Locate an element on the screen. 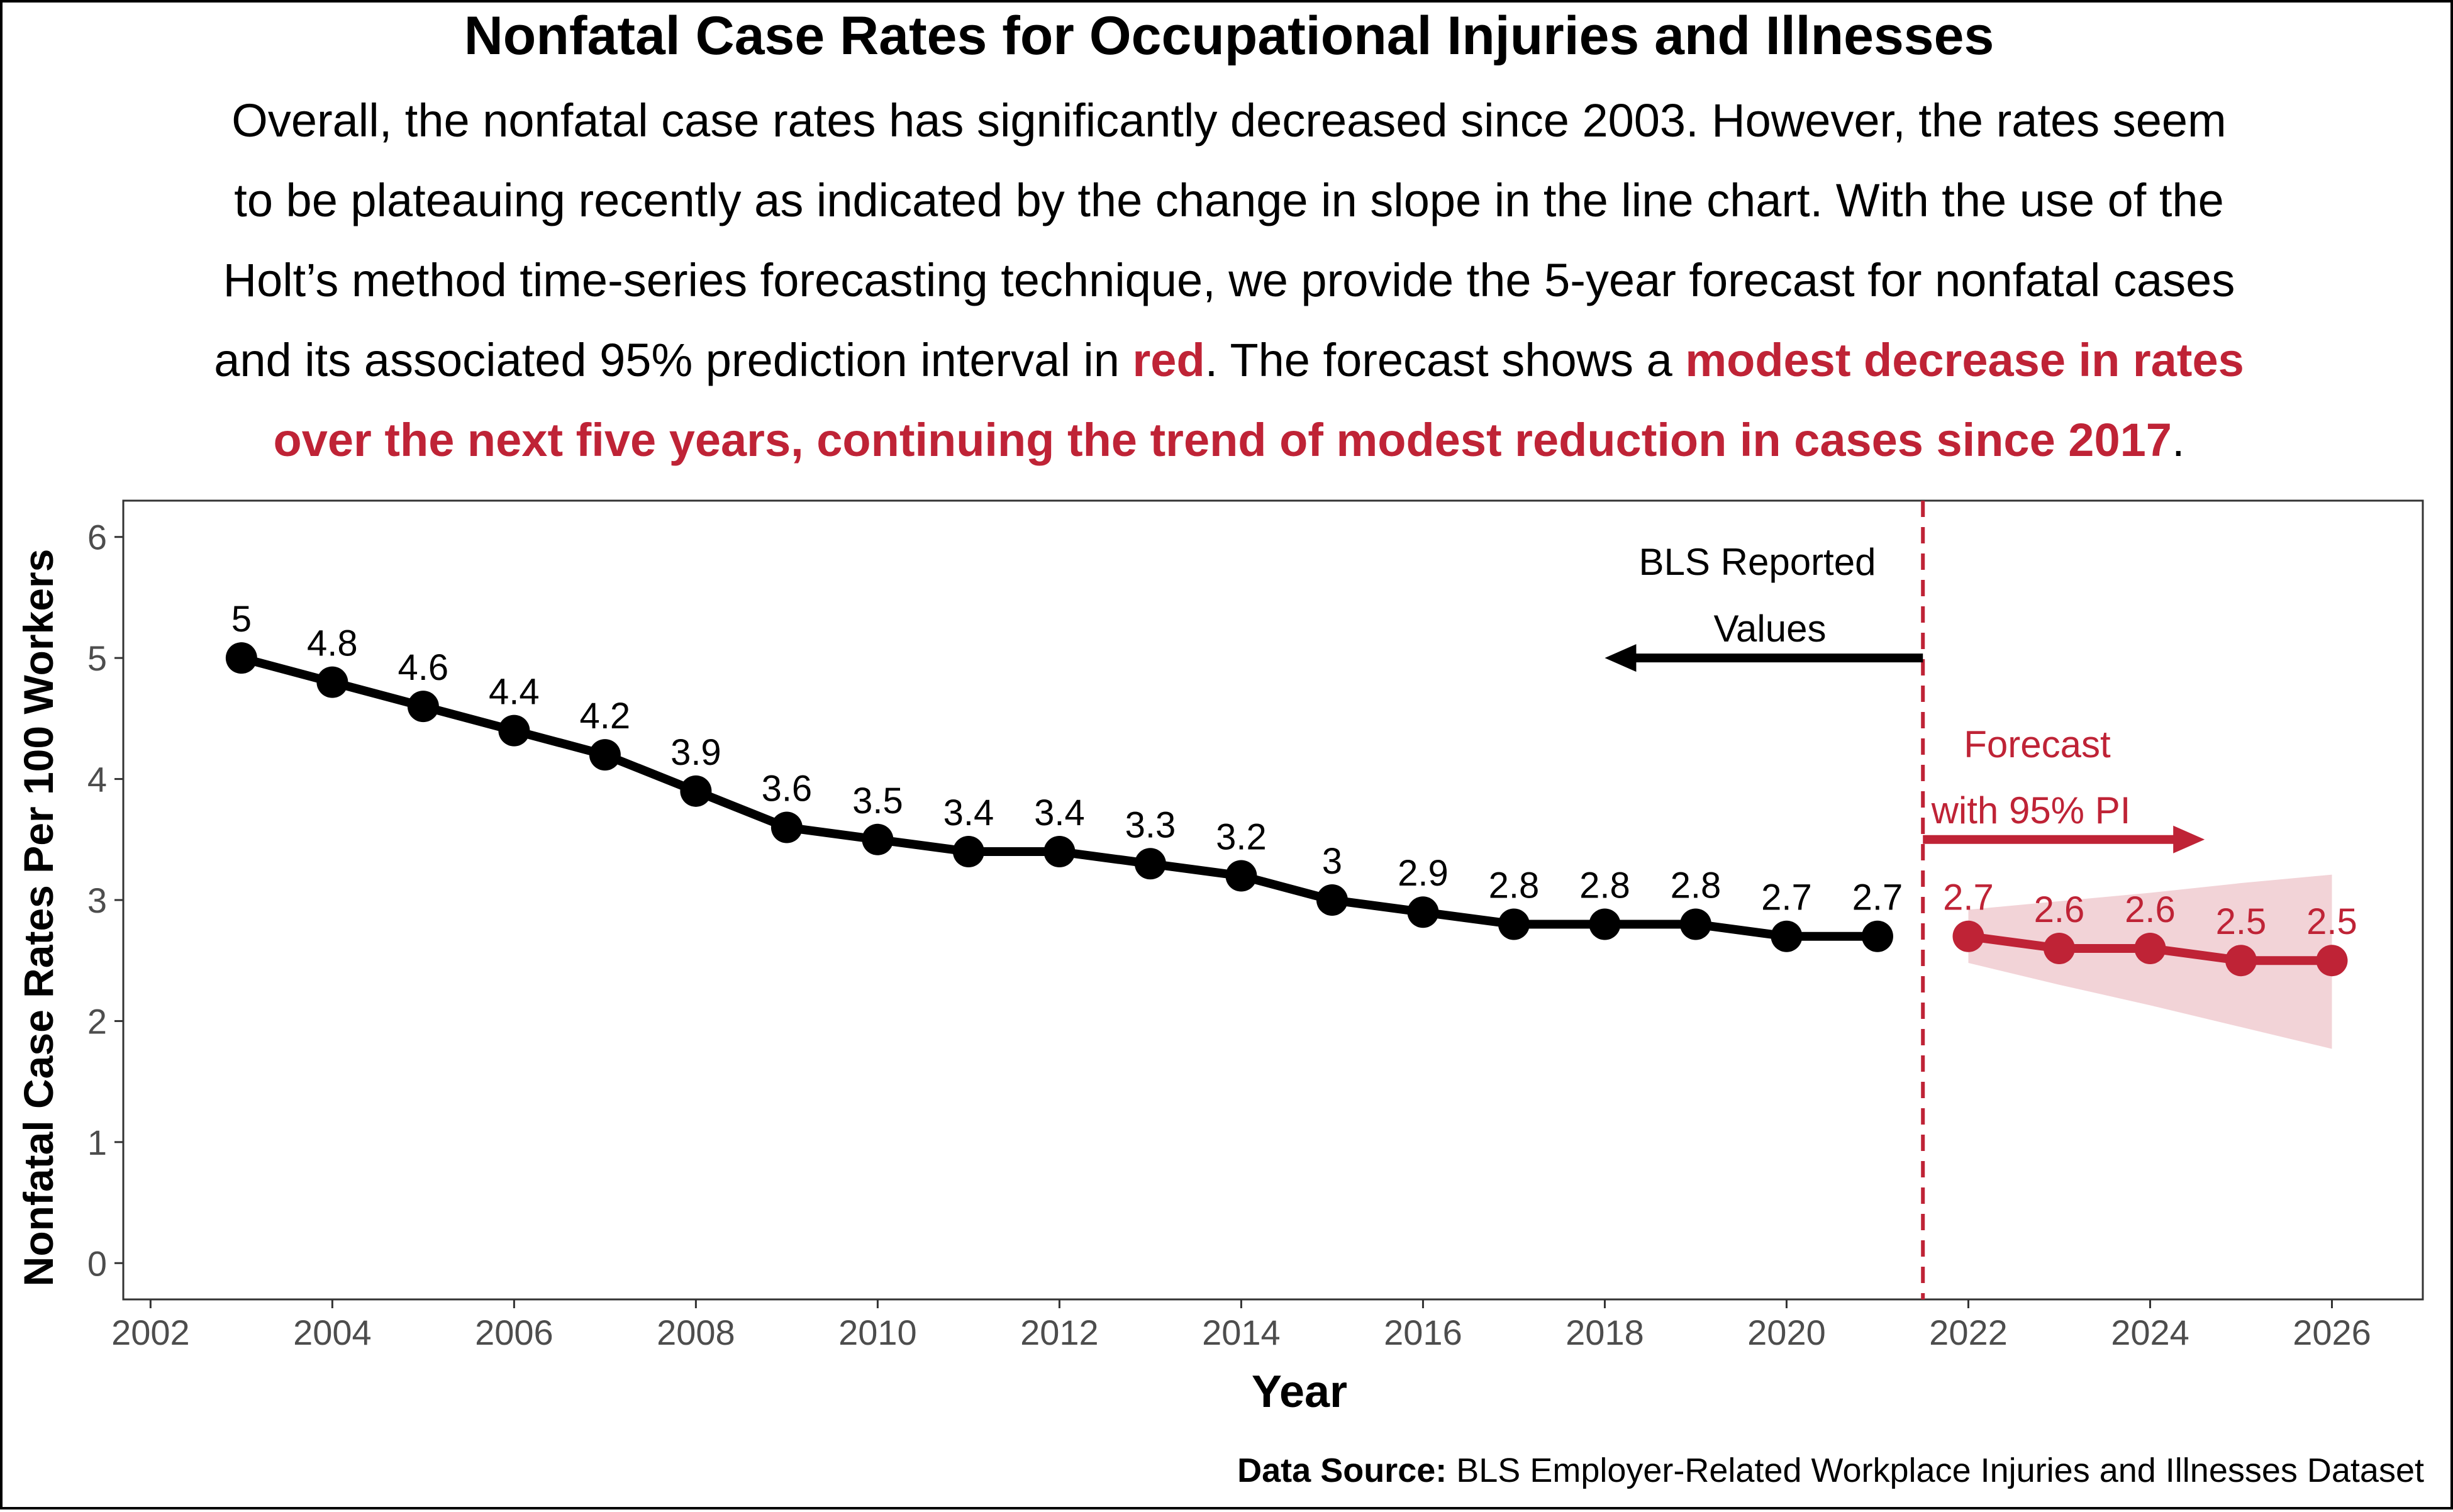 This screenshot has height=1512, width=2453. x-tick-label: 2010 is located at coordinates (877, 1332).